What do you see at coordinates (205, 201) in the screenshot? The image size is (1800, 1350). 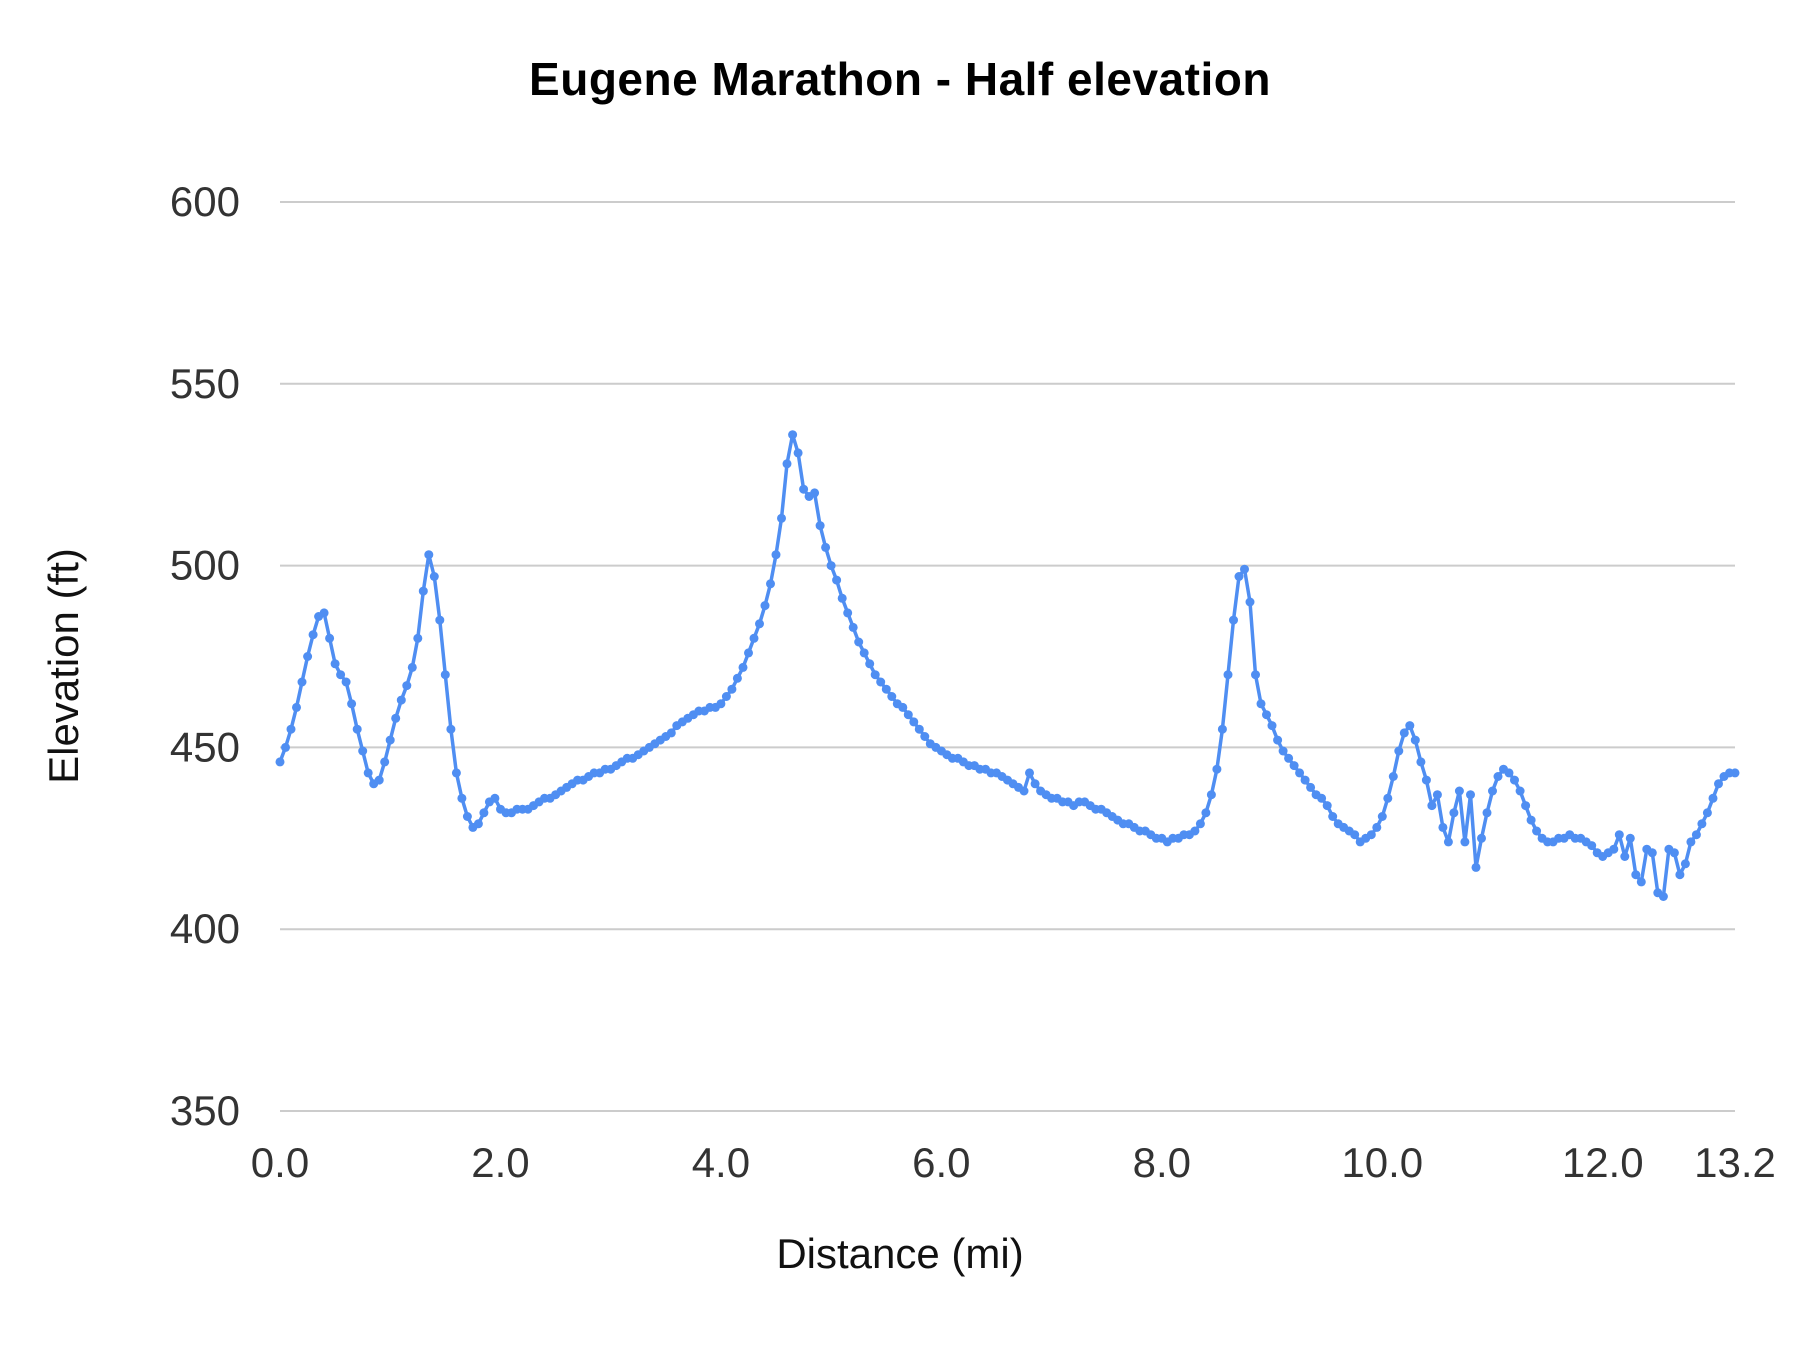 I see `y-tick-label: 600` at bounding box center [205, 201].